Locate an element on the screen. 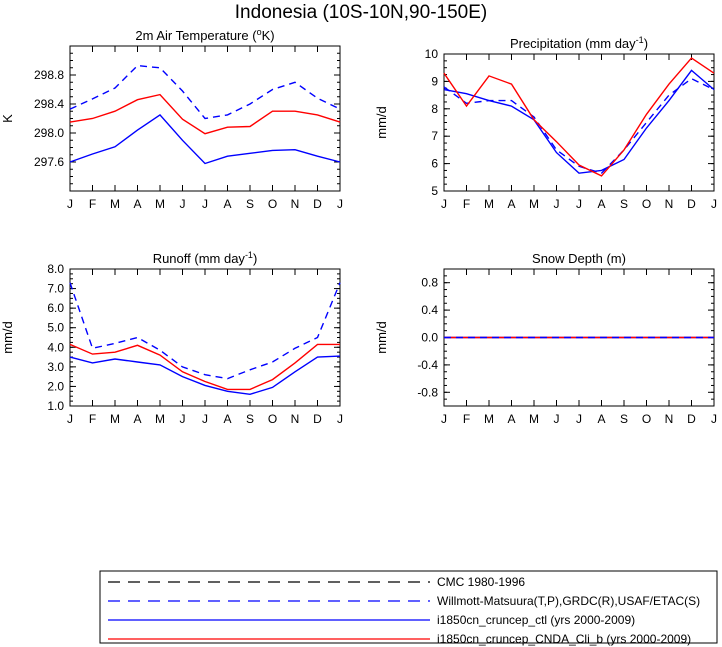 The image size is (722, 647). panel-title: Precipitation (mm day-1) is located at coordinates (579, 43).